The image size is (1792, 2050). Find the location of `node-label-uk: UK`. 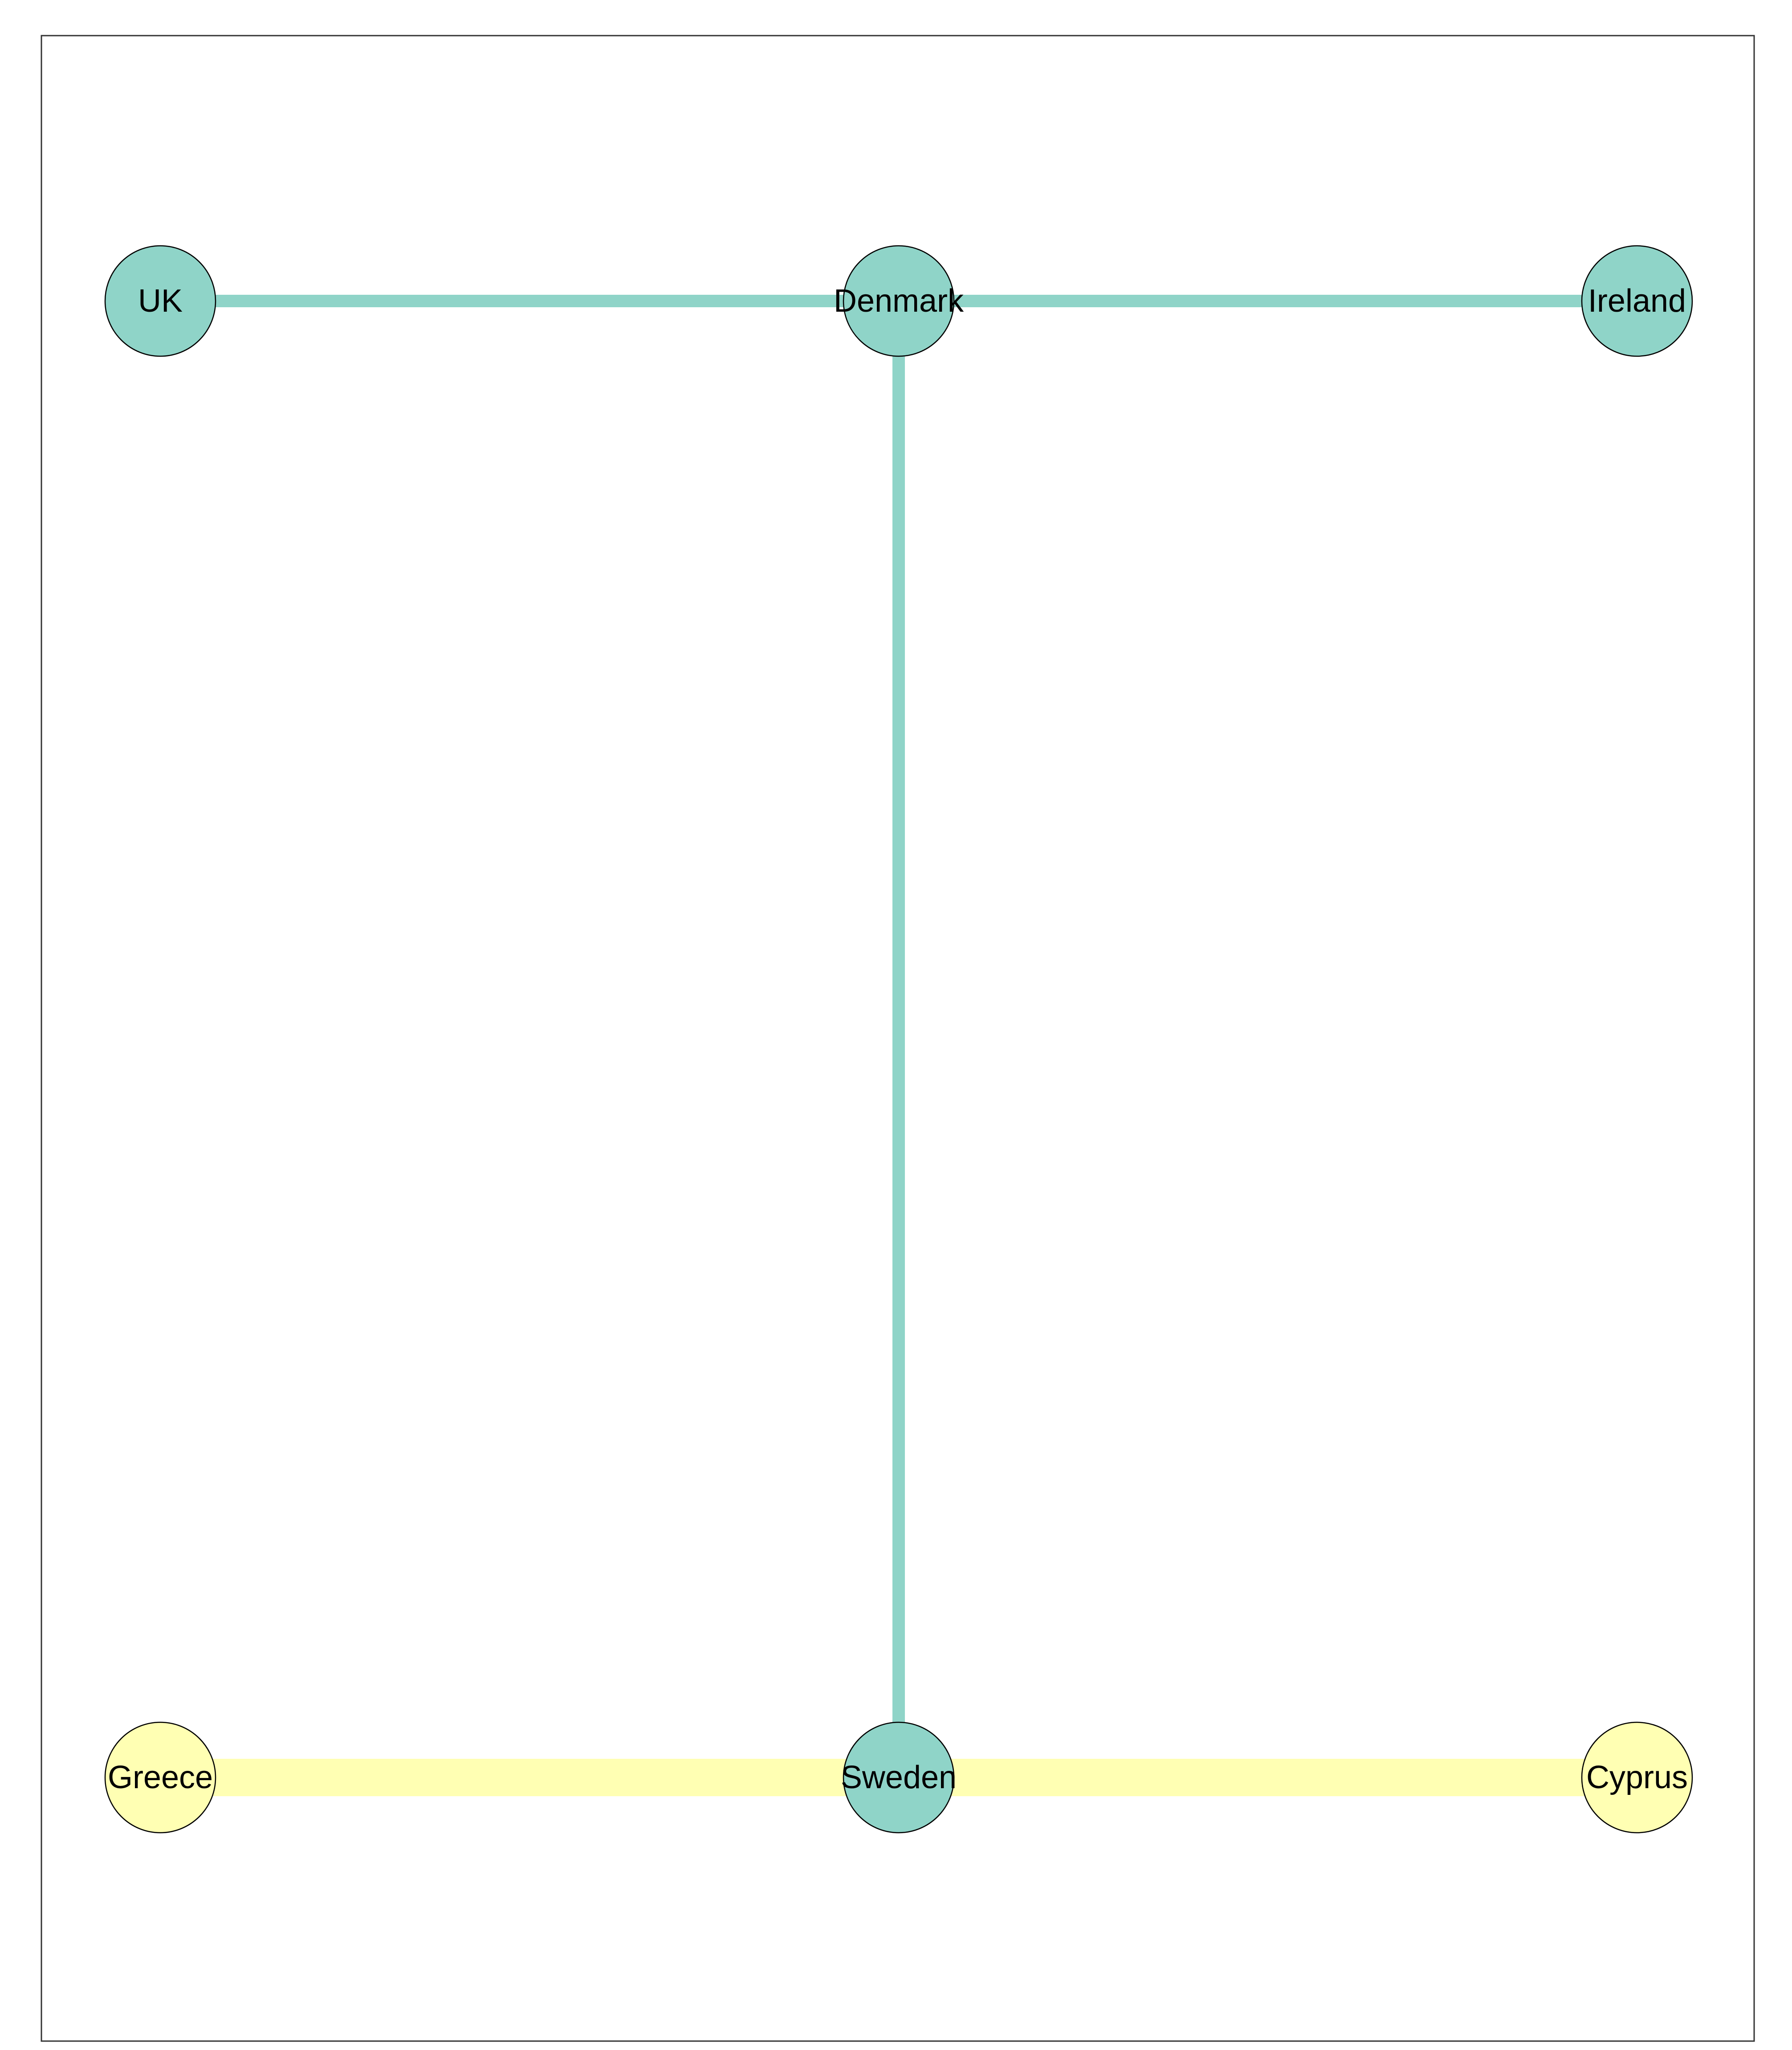

node-label-uk: UK is located at coordinates (161, 301).